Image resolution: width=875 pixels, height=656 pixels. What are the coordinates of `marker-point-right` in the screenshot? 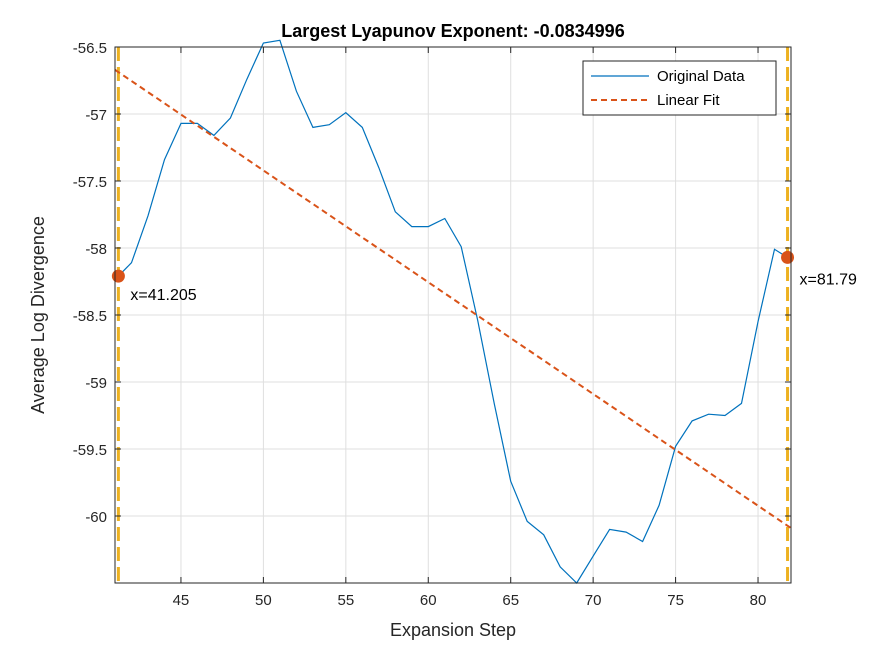 It's located at (788, 257).